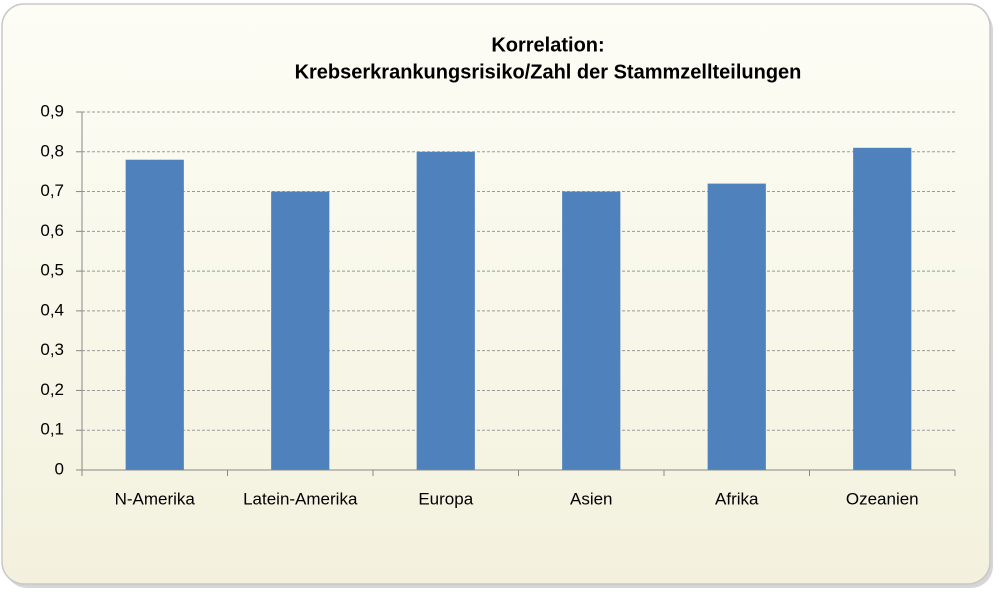 The image size is (1002, 604). What do you see at coordinates (547, 45) in the screenshot?
I see `chart-title: Korrelation:` at bounding box center [547, 45].